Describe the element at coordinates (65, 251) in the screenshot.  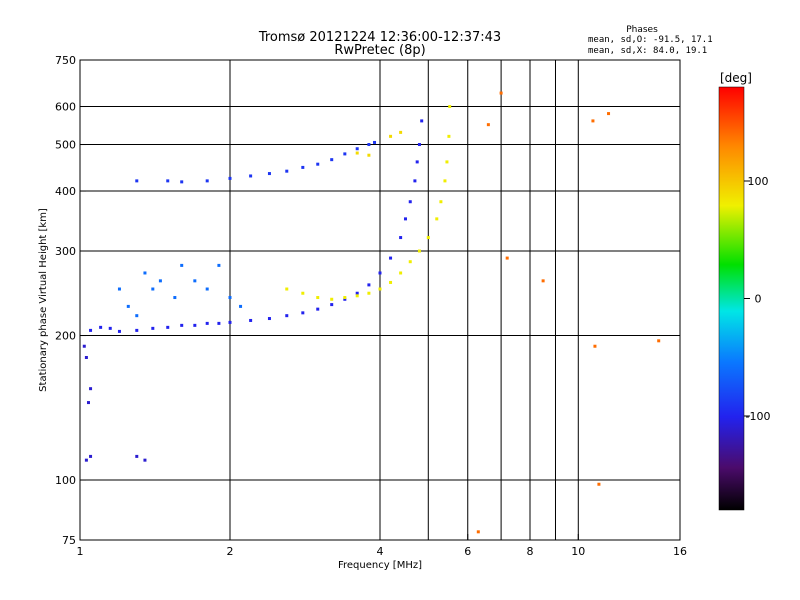
I see `y-tick-label: 300` at that location.